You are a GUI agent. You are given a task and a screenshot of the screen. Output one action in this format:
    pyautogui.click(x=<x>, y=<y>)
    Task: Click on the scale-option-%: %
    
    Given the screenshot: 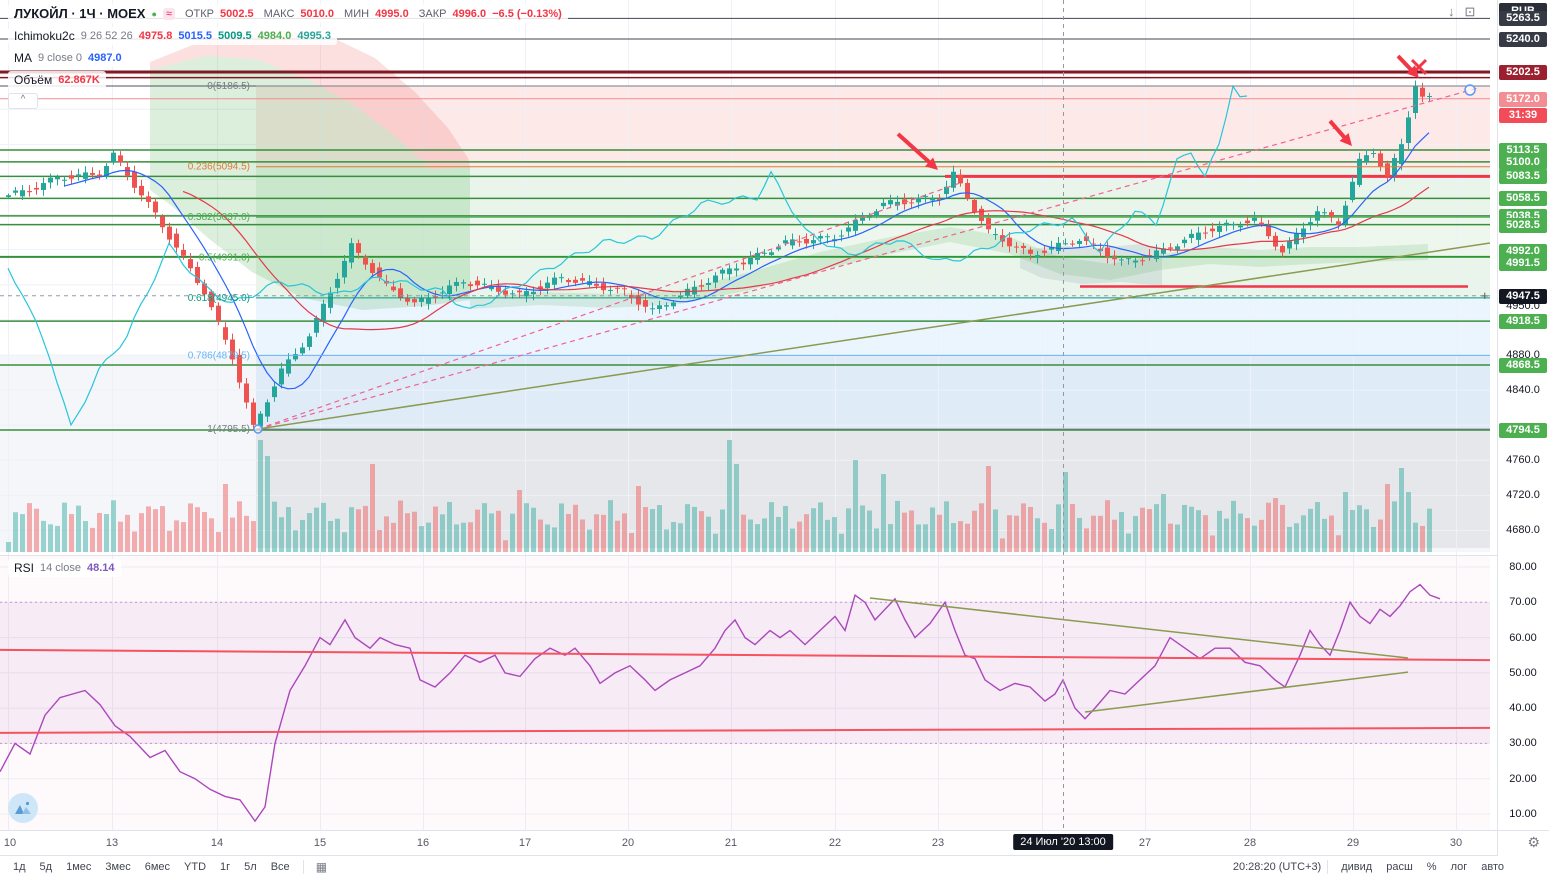 What is the action you would take?
    pyautogui.click(x=1431, y=867)
    